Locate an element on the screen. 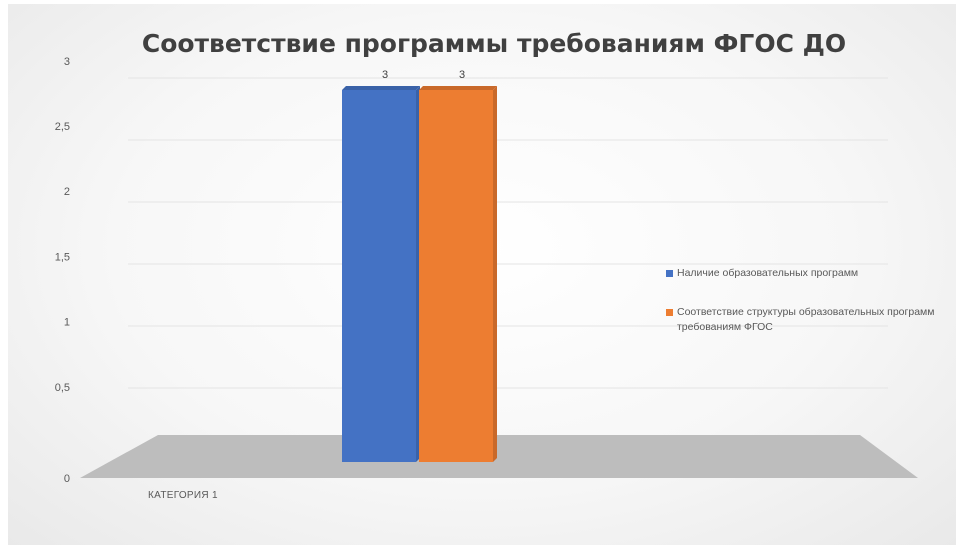  y-tick-label: 0,5 is located at coordinates (62, 388).